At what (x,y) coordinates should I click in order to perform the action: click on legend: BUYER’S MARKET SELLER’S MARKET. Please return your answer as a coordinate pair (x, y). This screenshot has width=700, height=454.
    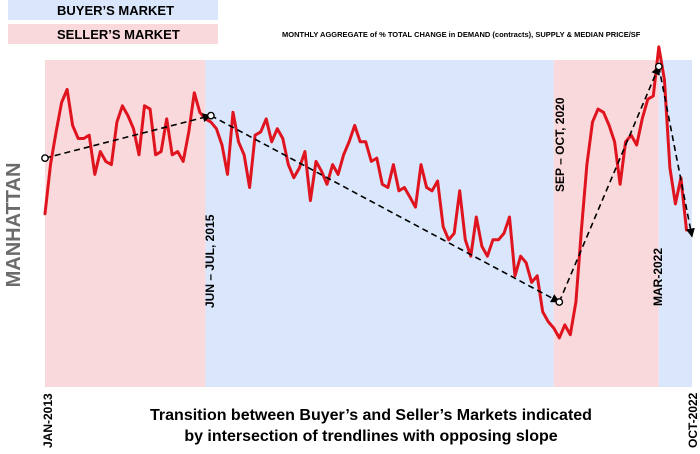
    Looking at the image, I should click on (113, 22).